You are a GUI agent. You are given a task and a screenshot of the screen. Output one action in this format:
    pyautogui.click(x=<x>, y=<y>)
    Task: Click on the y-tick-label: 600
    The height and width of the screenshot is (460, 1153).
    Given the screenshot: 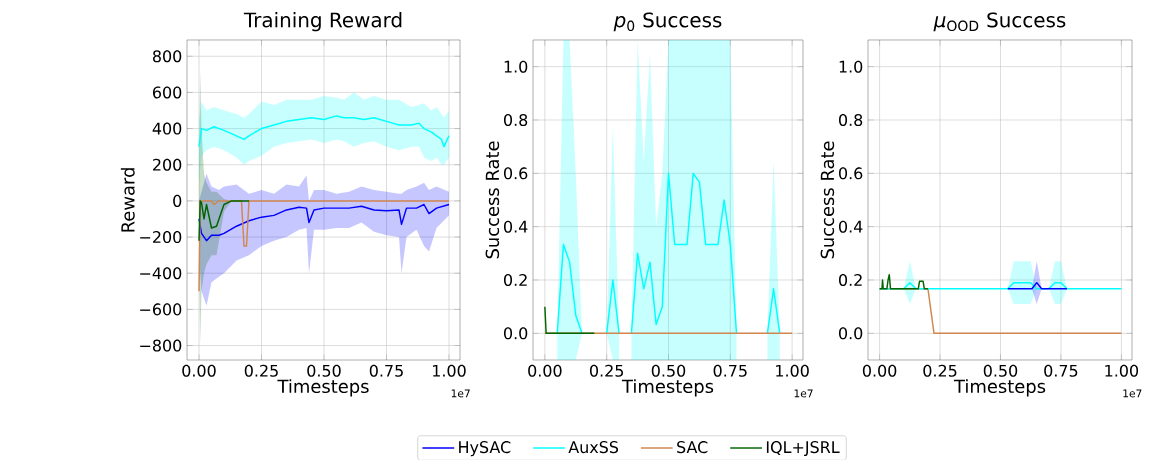 What is the action you would take?
    pyautogui.click(x=167, y=92)
    